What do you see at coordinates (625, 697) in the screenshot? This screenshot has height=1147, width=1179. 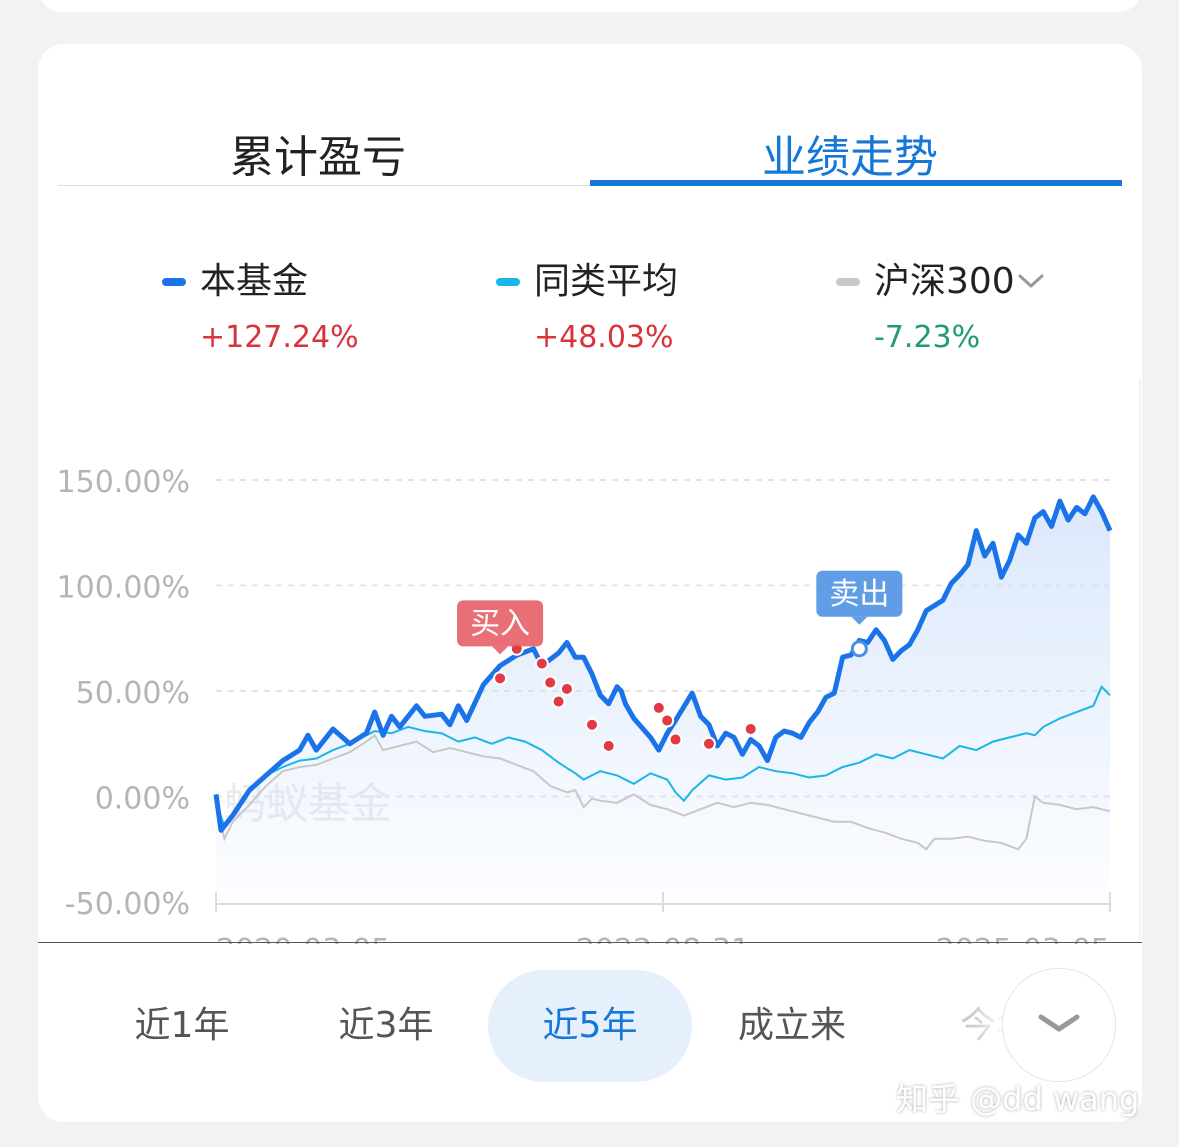 I see `trade-markers` at bounding box center [625, 697].